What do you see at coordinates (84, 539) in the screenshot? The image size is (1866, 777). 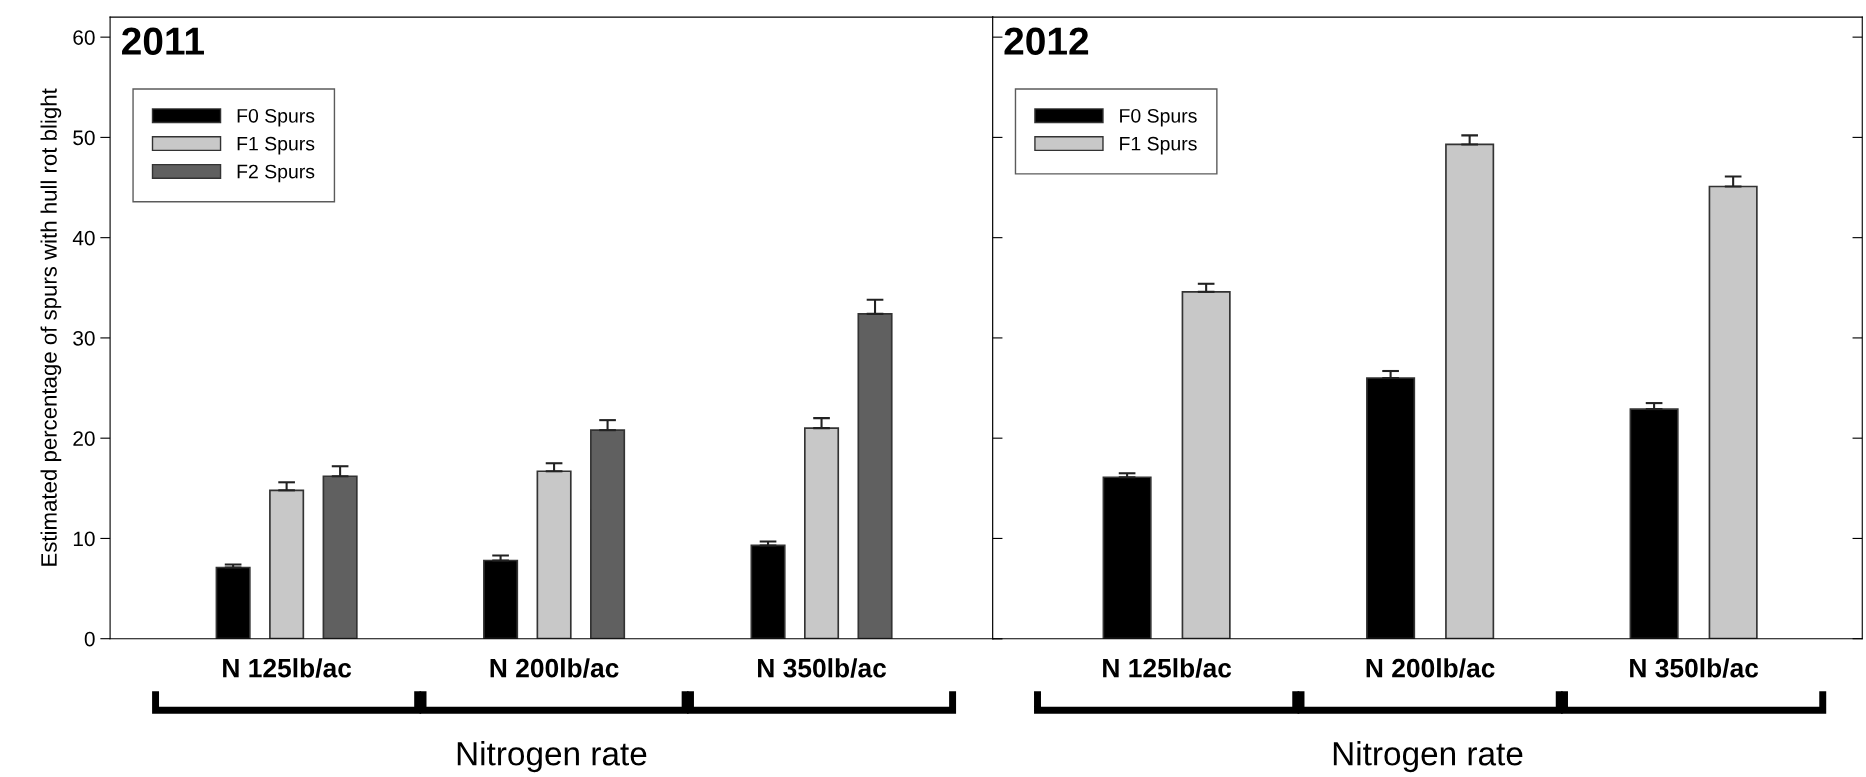 I see `y-tick-label: 10` at bounding box center [84, 539].